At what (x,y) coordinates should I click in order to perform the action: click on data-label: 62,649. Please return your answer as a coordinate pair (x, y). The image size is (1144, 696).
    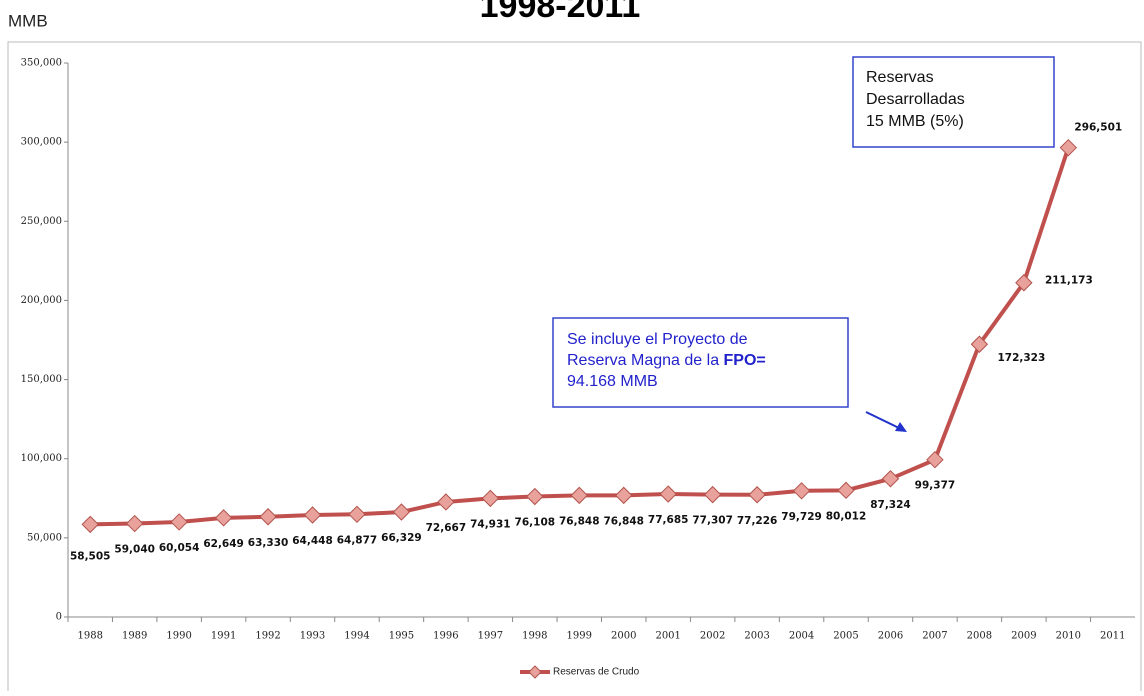
    Looking at the image, I should click on (223, 544).